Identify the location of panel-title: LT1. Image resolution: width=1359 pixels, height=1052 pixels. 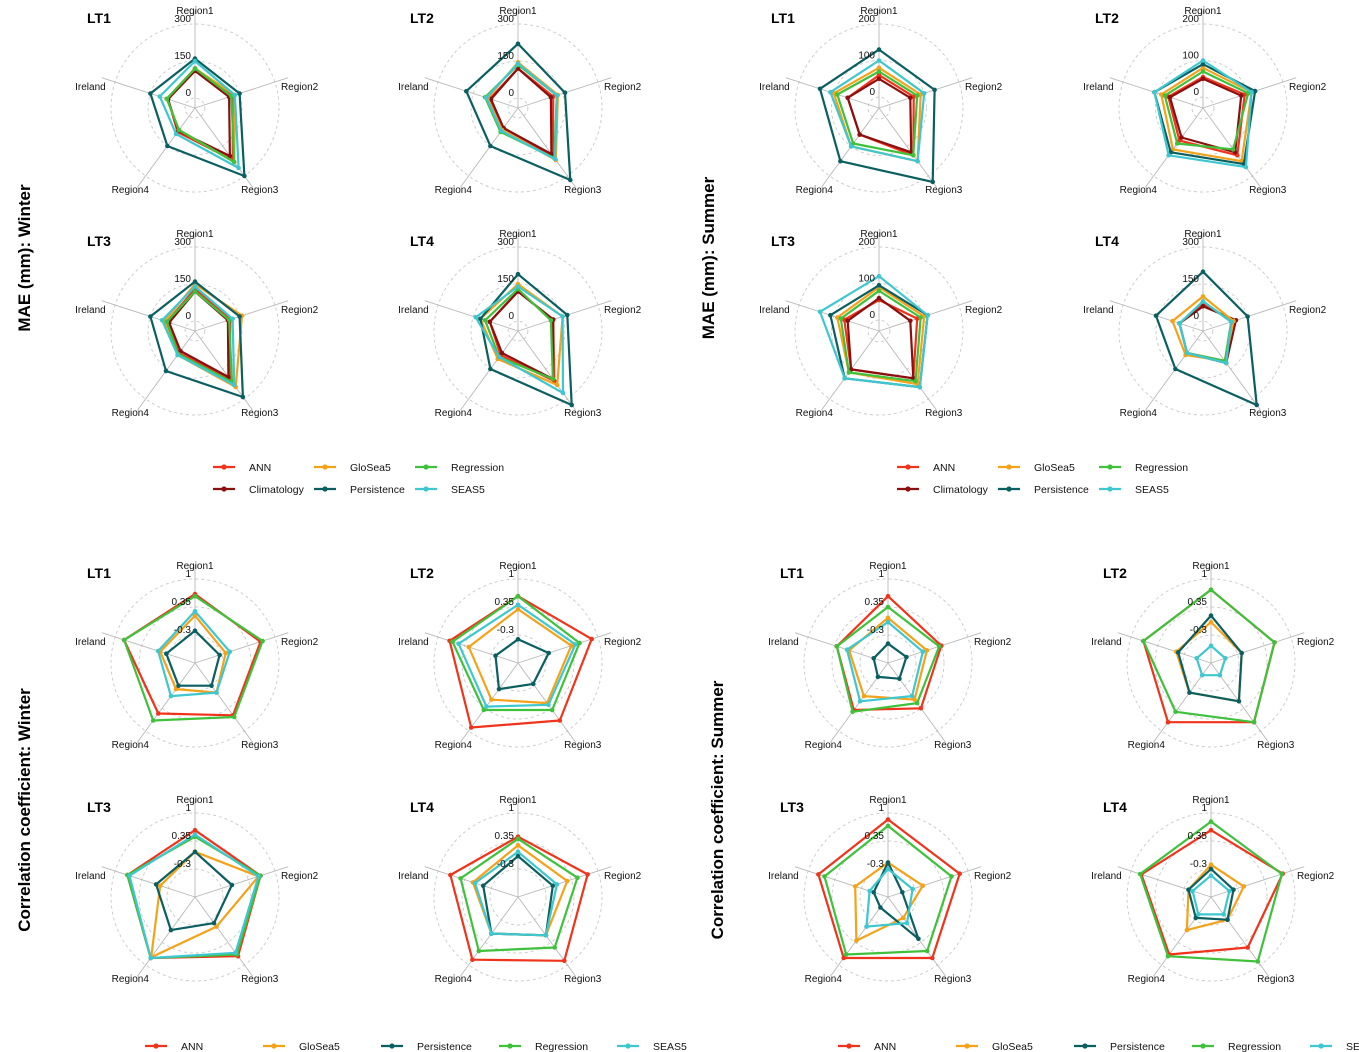
(792, 573).